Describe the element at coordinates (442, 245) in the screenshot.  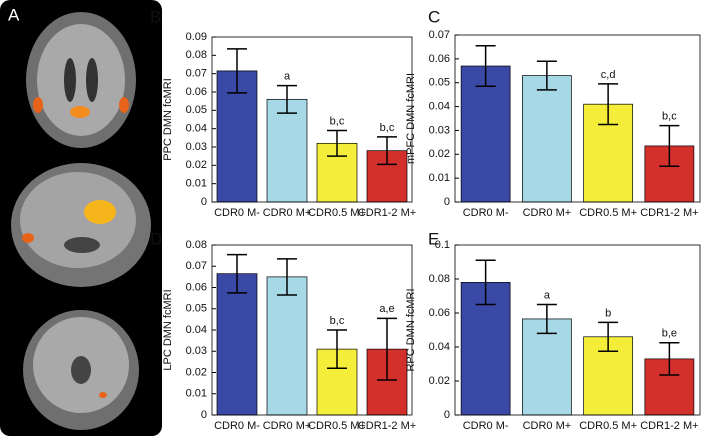
I see `y-tick-label: 0.1` at that location.